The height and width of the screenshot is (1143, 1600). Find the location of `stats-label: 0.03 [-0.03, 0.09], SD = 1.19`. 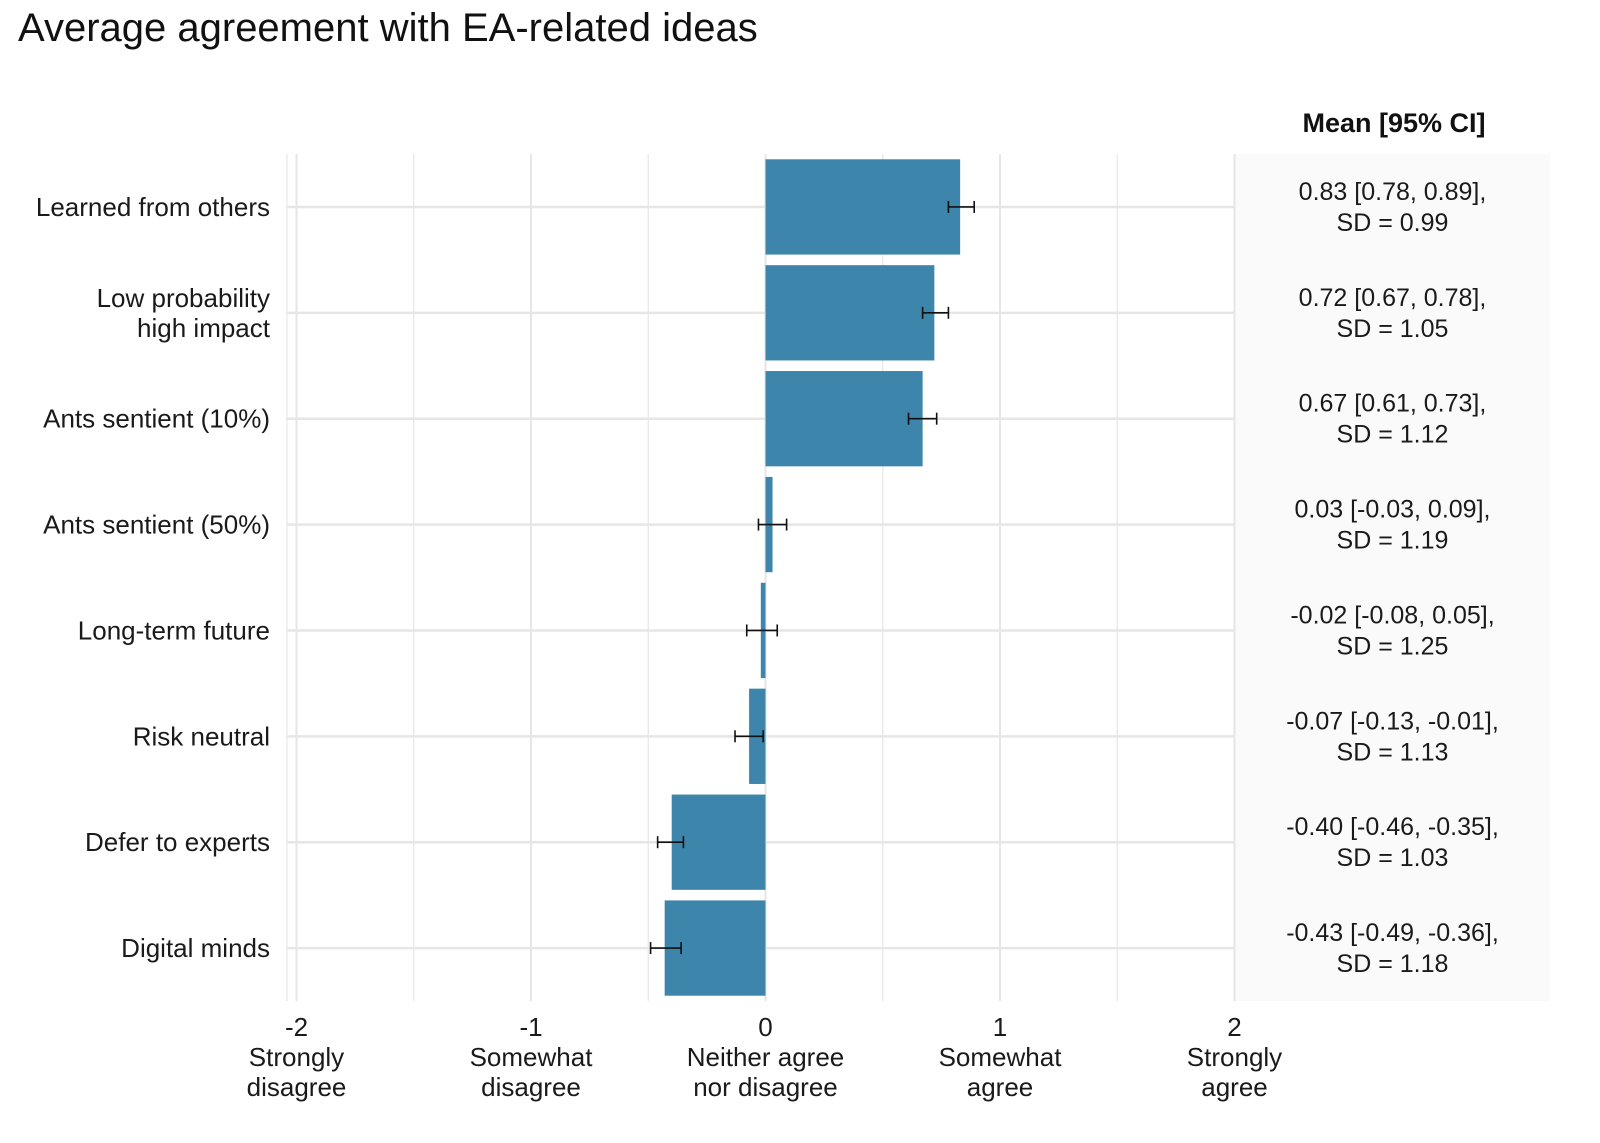

stats-label: 0.03 [-0.03, 0.09], SD = 1.19 is located at coordinates (1393, 525).